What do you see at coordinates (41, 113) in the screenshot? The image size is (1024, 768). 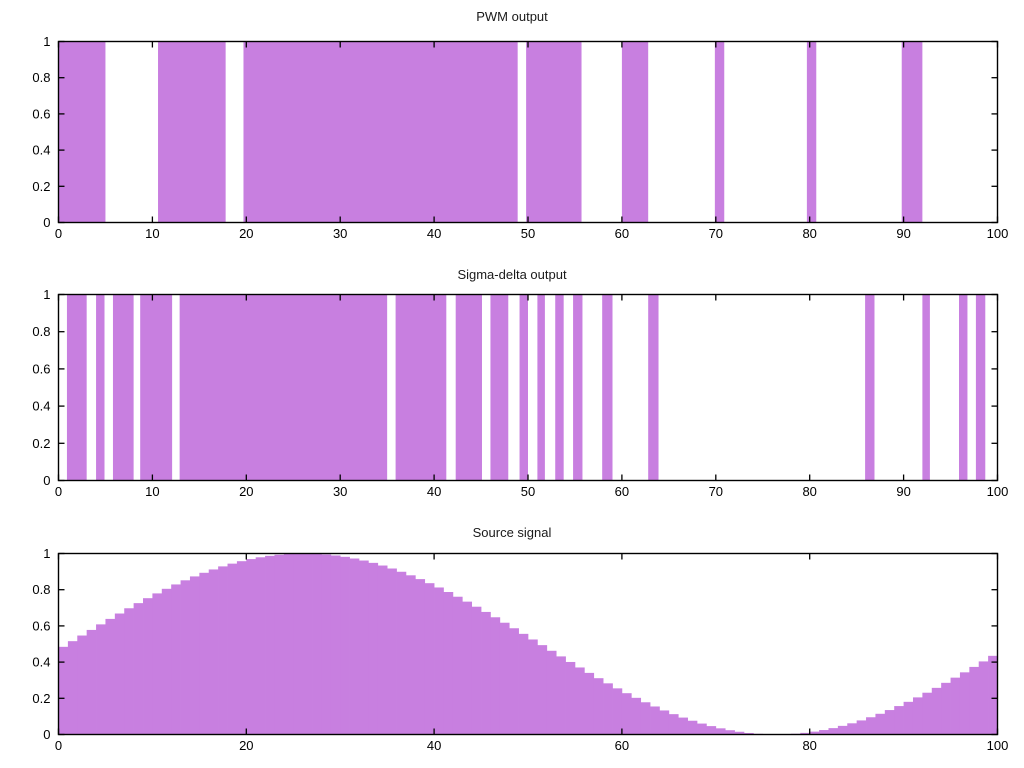 I see `y-tick-label: 0.6` at bounding box center [41, 113].